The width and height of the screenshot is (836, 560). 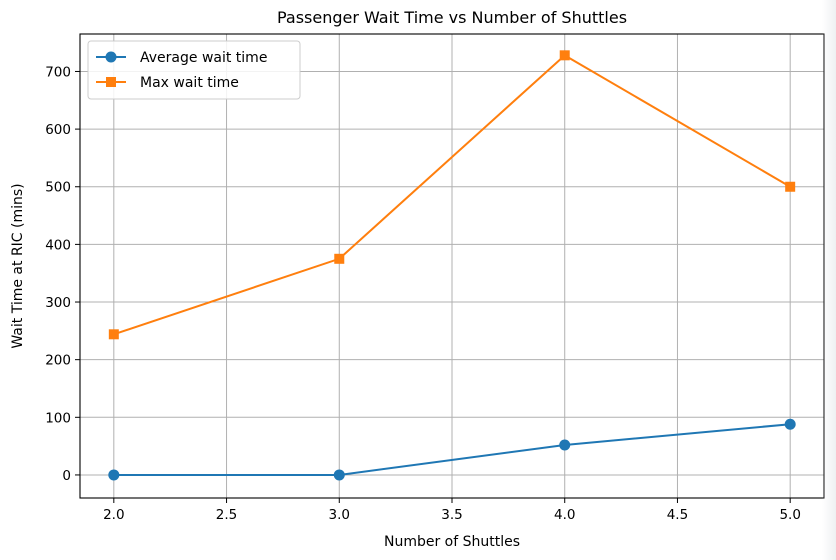 I want to click on window-edge, so click(x=829, y=280).